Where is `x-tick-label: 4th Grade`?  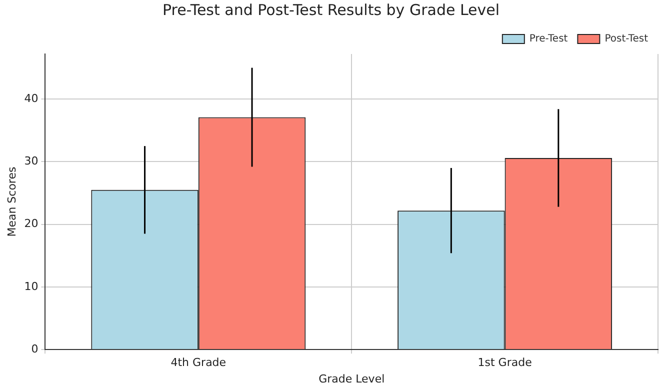
x-tick-label: 4th Grade is located at coordinates (198, 363).